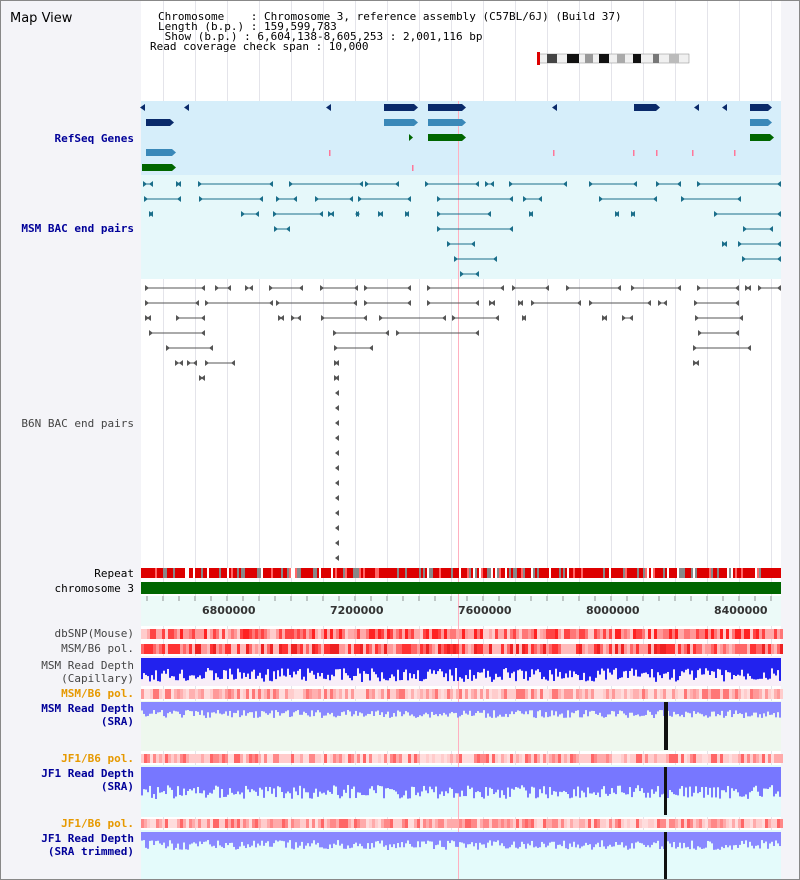 This screenshot has width=800, height=880. Describe the element at coordinates (77, 228) in the screenshot. I see `track-label-msm-bac: MSM BAC end pairs` at that location.